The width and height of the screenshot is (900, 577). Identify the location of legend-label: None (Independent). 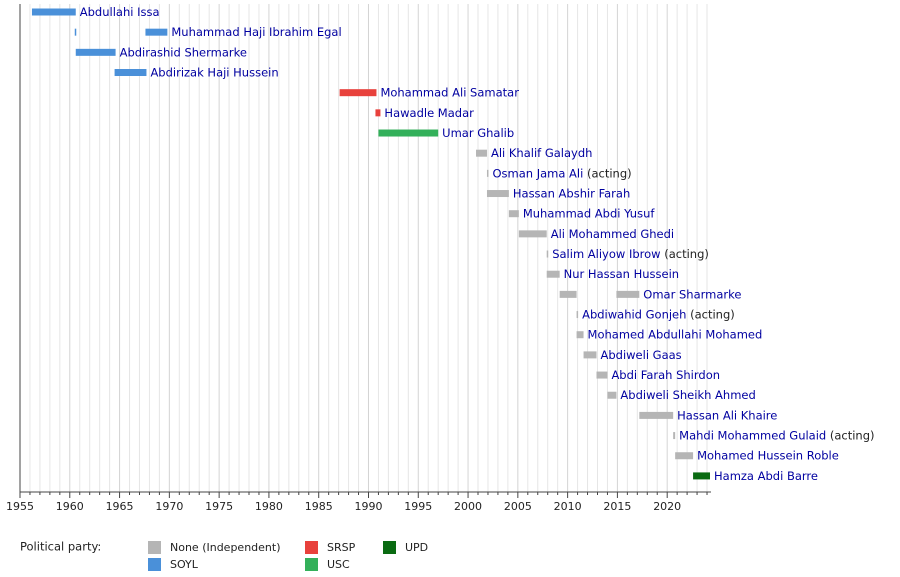
(225, 547).